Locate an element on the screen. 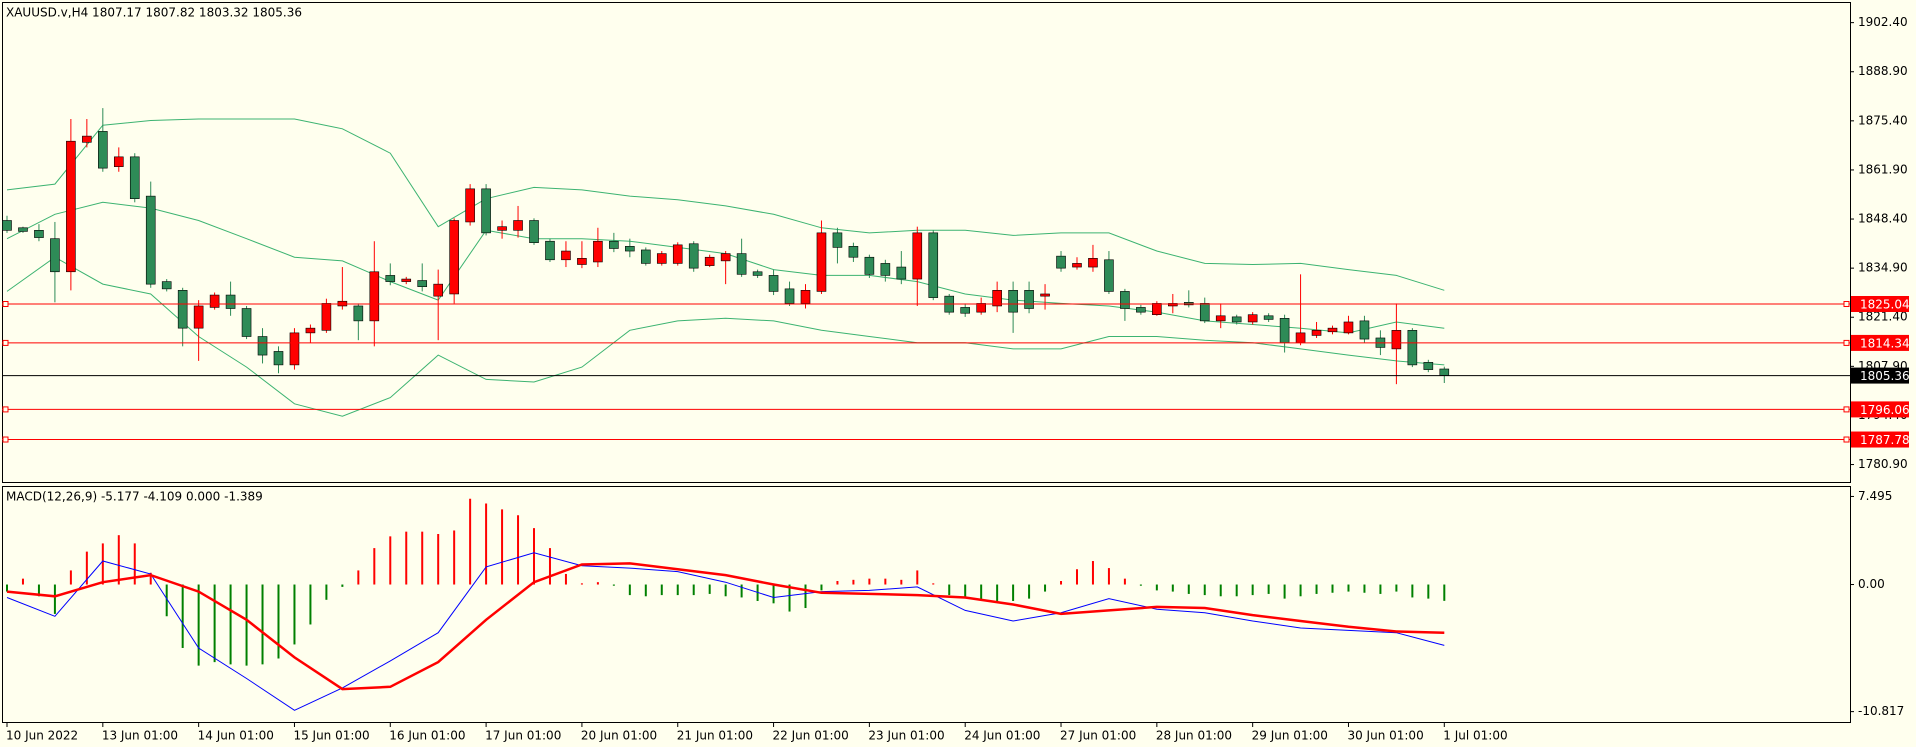 The height and width of the screenshot is (747, 1916). y-tick-label: 1834.90 is located at coordinates (1883, 268).